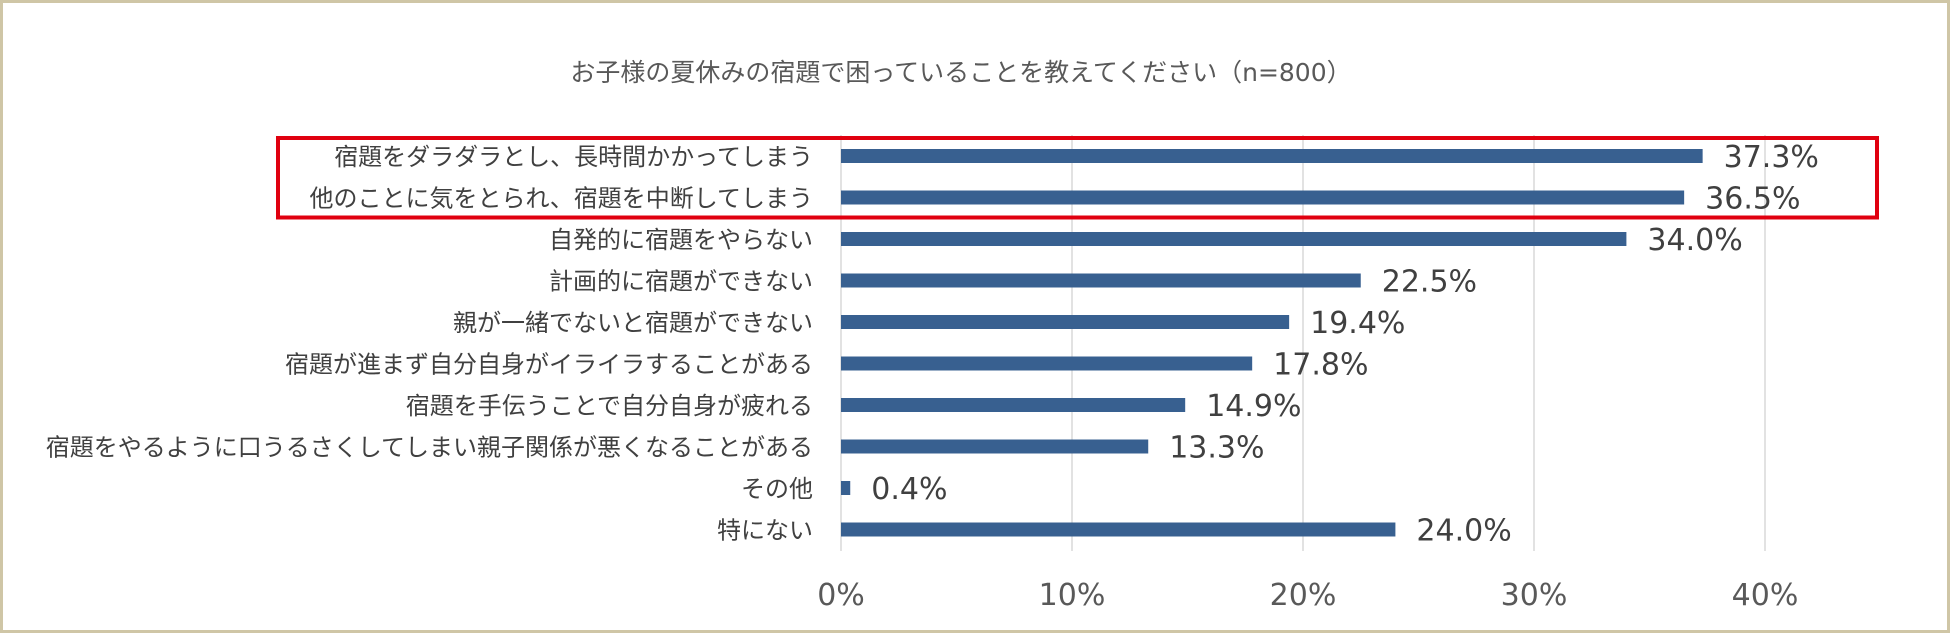  I want to click on highlight-box-layer, so click(1077, 178).